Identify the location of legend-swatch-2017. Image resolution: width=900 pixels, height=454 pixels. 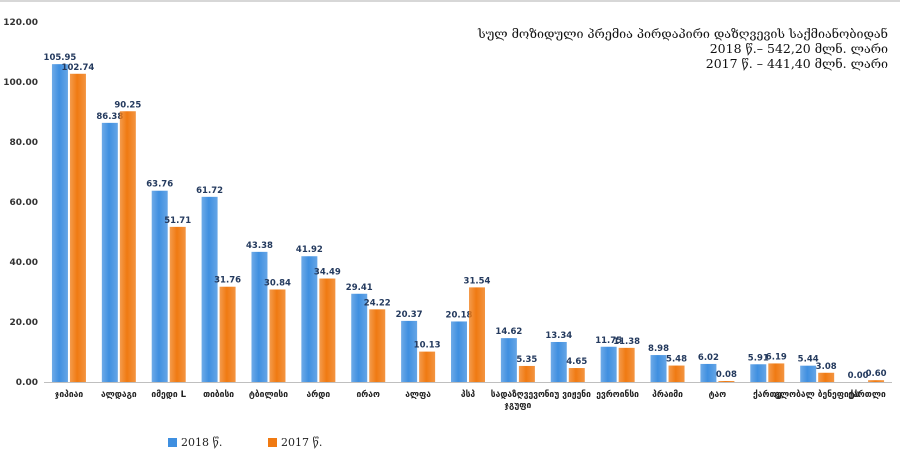
(272, 442).